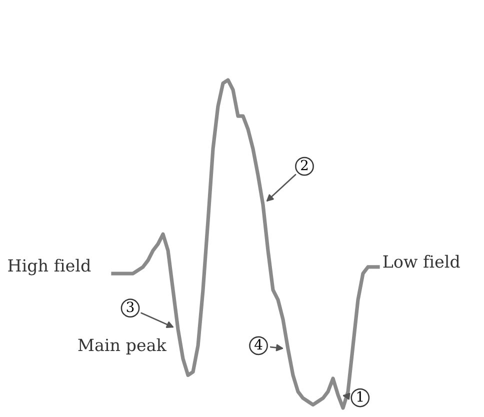 The image size is (484, 417). Describe the element at coordinates (258, 344) in the screenshot. I see `annotation: 4` at that location.